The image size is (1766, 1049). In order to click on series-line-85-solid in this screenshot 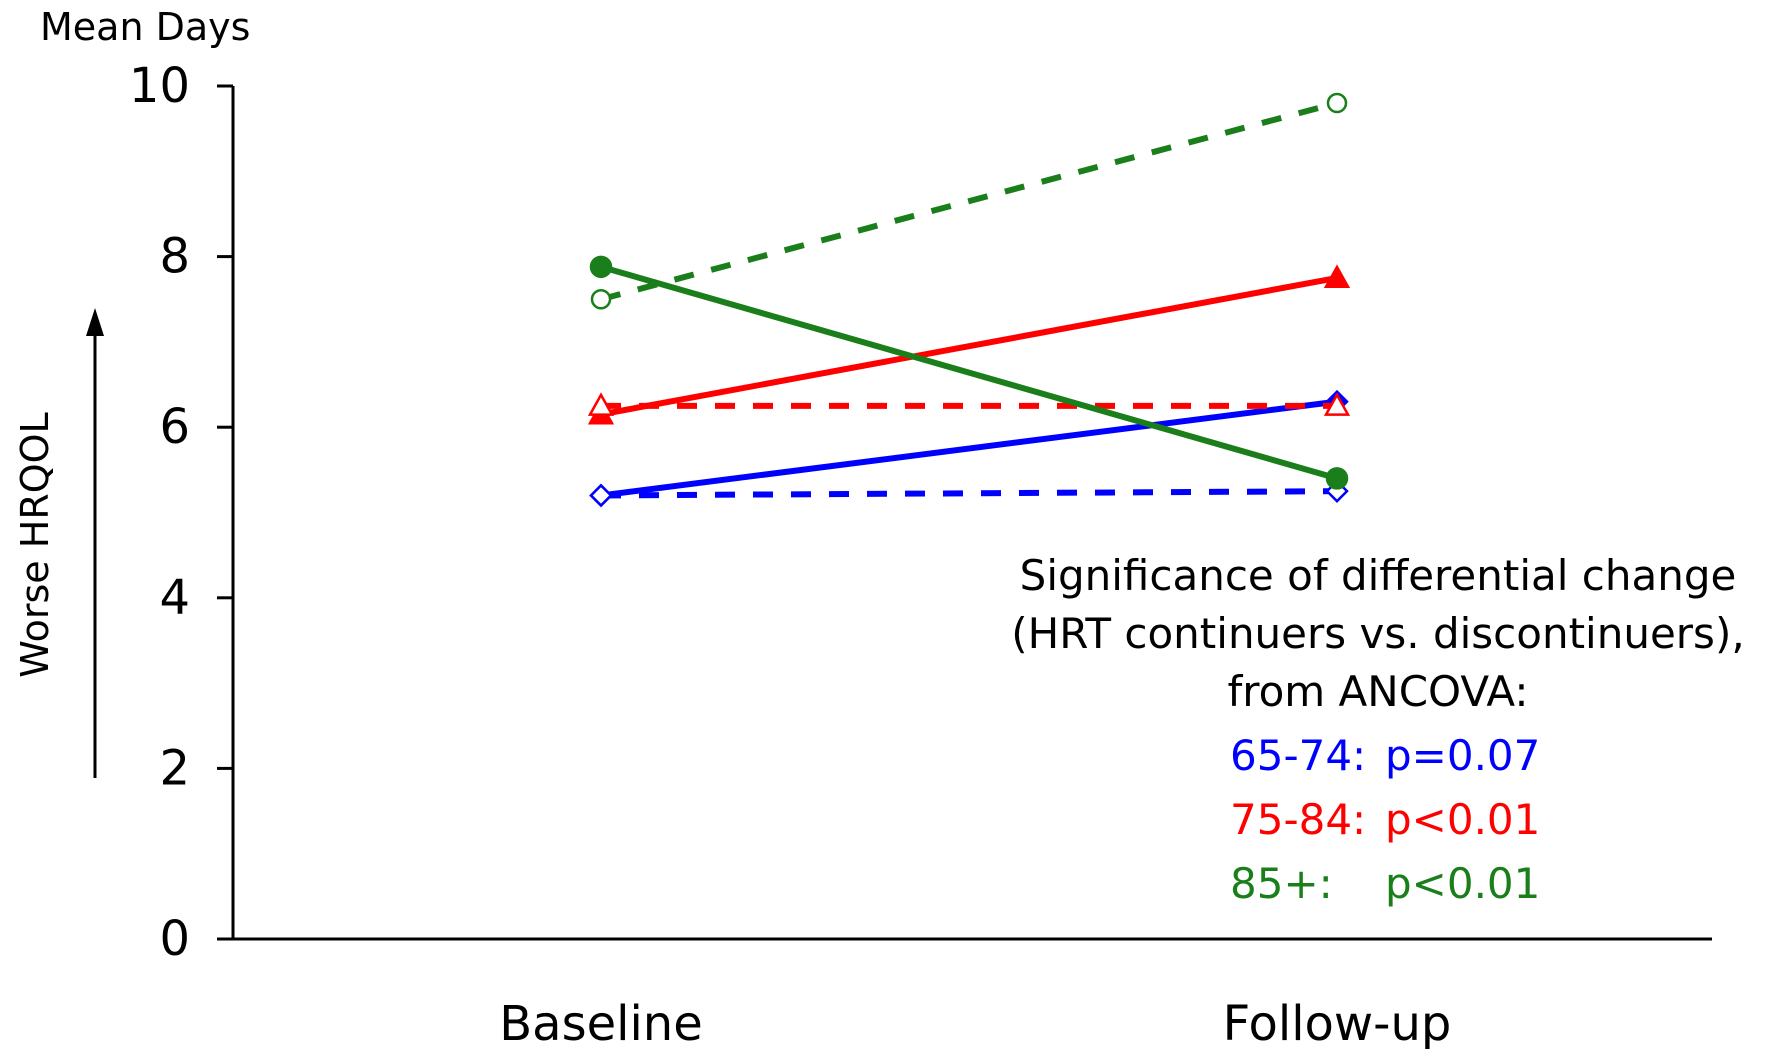, I will do `click(969, 372)`.